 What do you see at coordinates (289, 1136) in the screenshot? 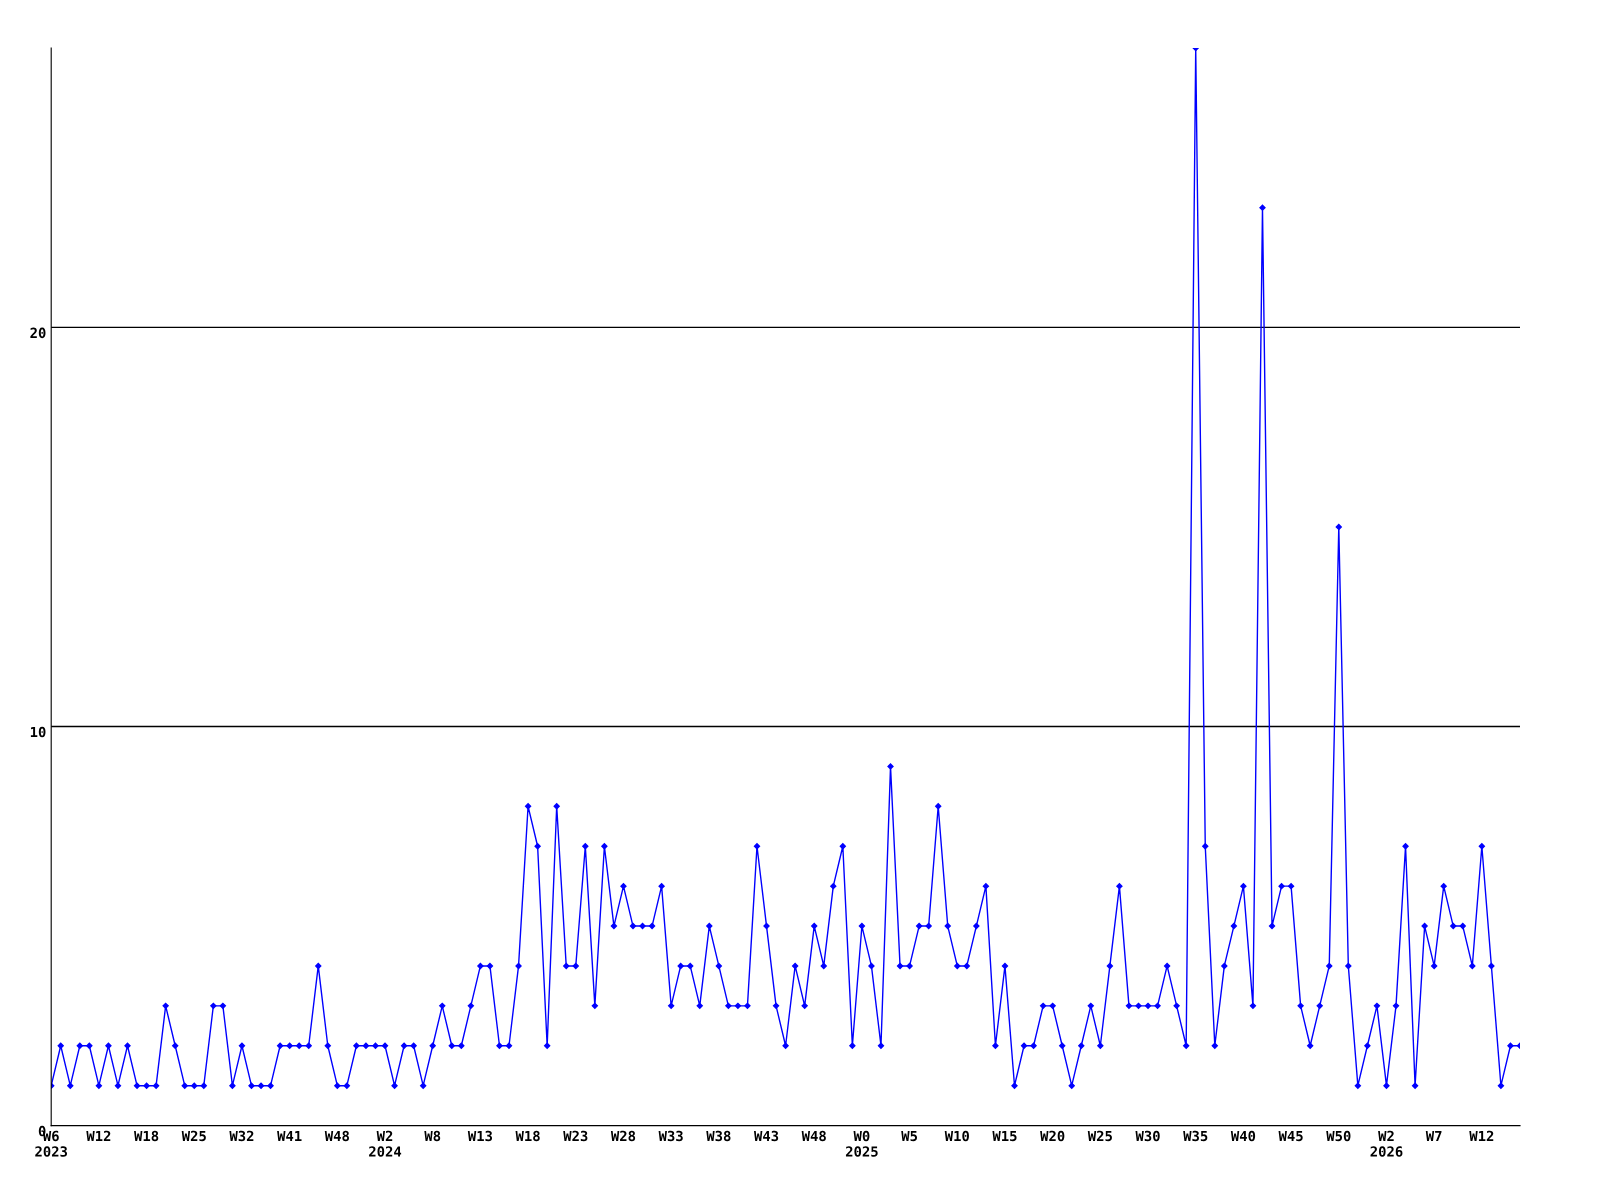
I see `x-tick-label: W41` at bounding box center [289, 1136].